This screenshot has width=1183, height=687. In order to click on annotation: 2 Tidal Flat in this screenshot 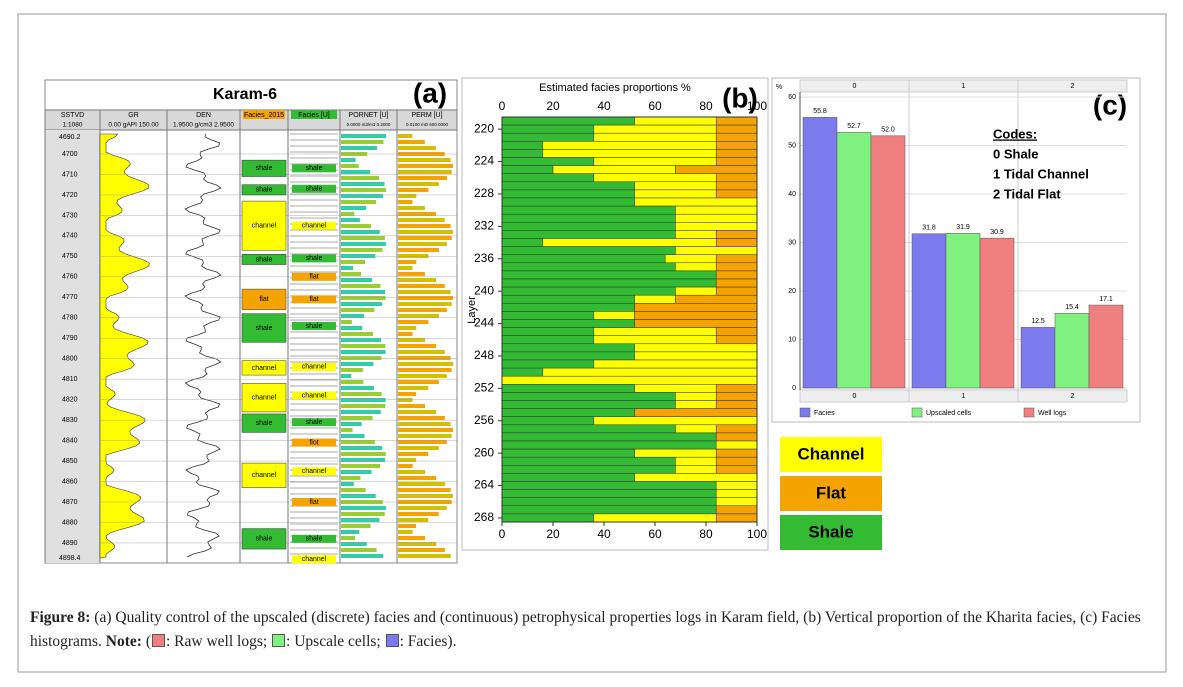, I will do `click(1027, 193)`.